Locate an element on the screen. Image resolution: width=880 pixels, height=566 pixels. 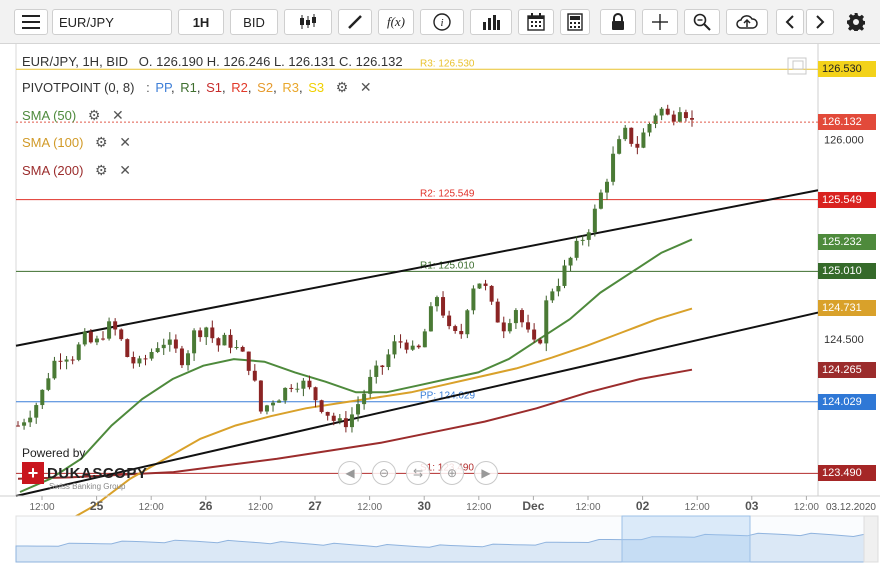
navigator is located at coordinates (447, 539).